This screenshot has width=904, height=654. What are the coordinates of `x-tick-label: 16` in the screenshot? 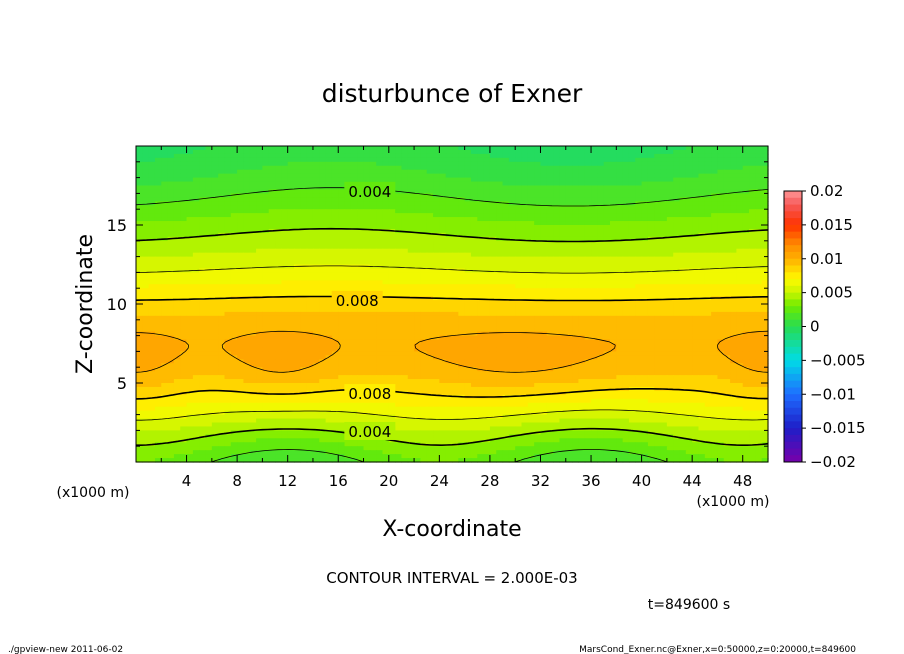 It's located at (338, 481).